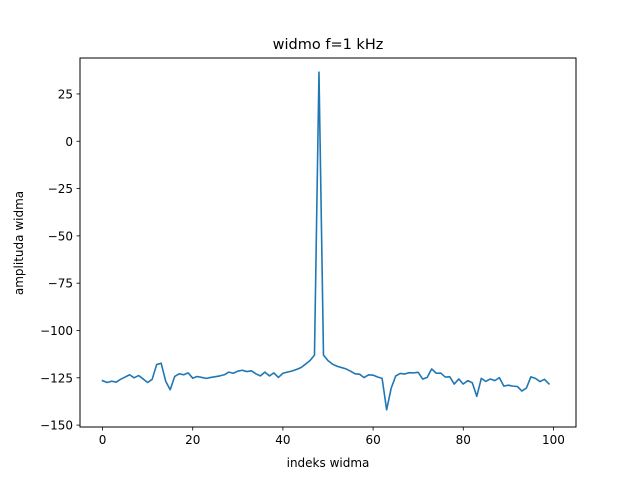  I want to click on y-tick-label: −25, so click(60, 189).